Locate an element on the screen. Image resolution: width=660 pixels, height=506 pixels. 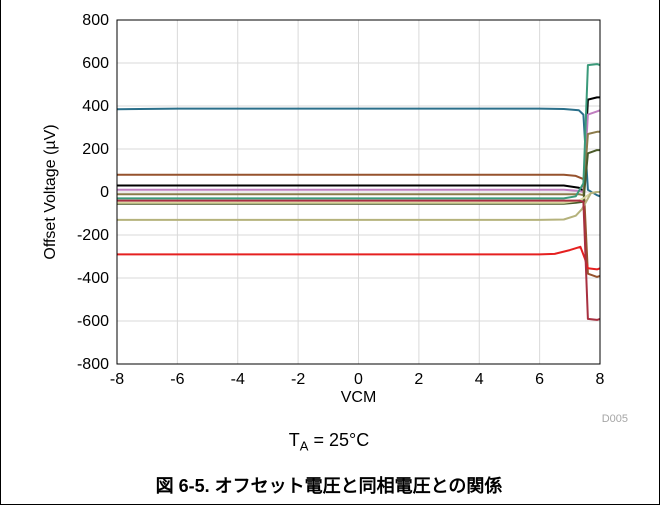
y-tick-label: 200 is located at coordinates (95, 149).